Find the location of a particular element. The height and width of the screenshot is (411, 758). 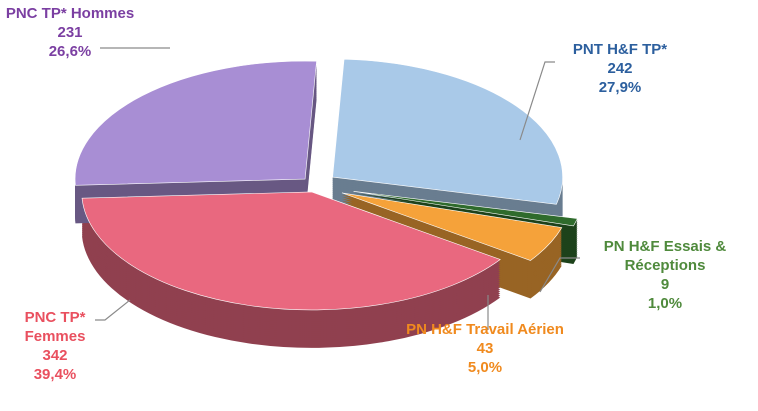

slice-label: PN H&F Travail Aérien 43 5,0% is located at coordinates (485, 348).